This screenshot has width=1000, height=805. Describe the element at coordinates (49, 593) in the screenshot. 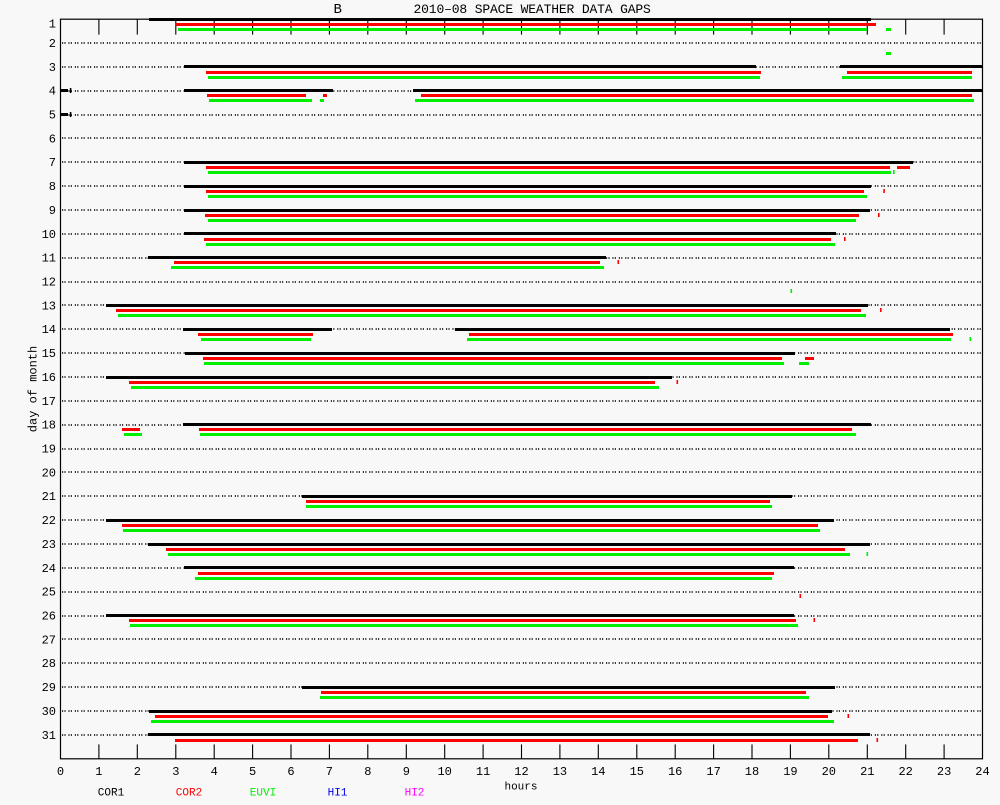

I see `svg-text: 25` at that location.